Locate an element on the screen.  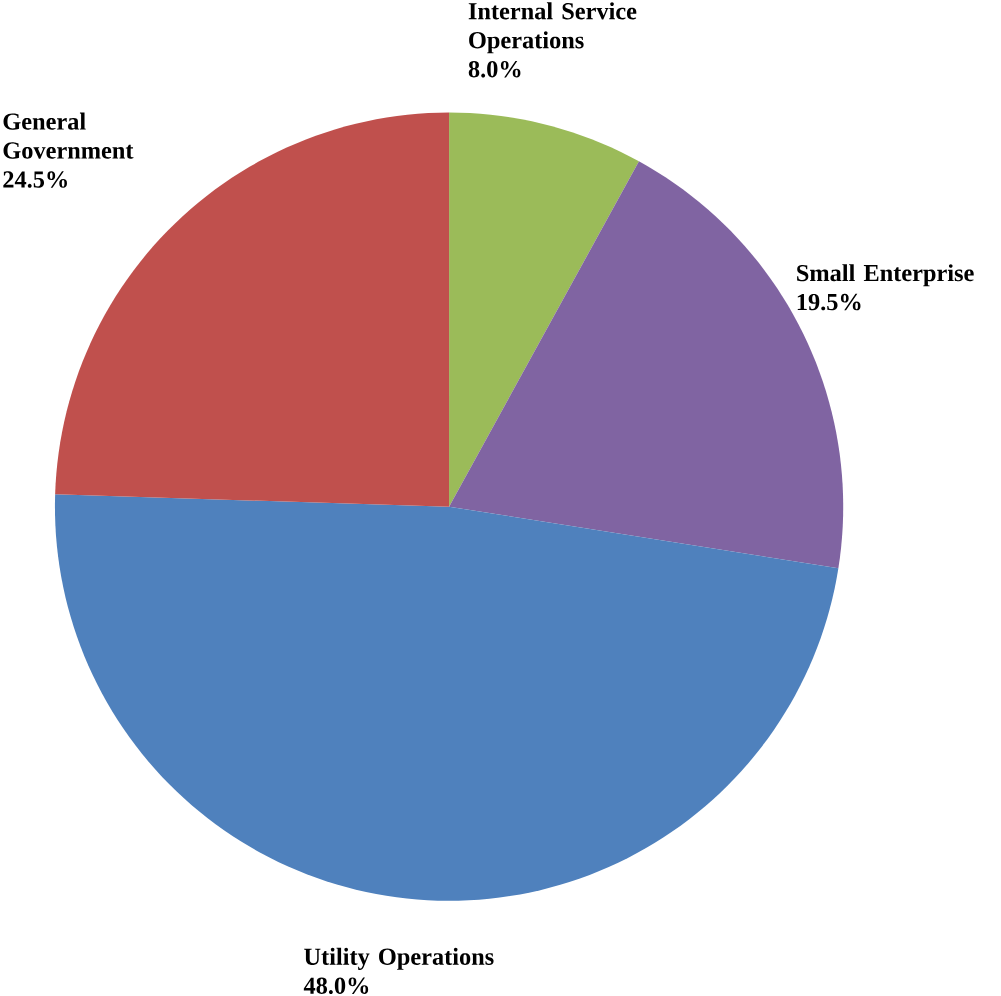
slice-label: General Government is located at coordinates (68, 135).